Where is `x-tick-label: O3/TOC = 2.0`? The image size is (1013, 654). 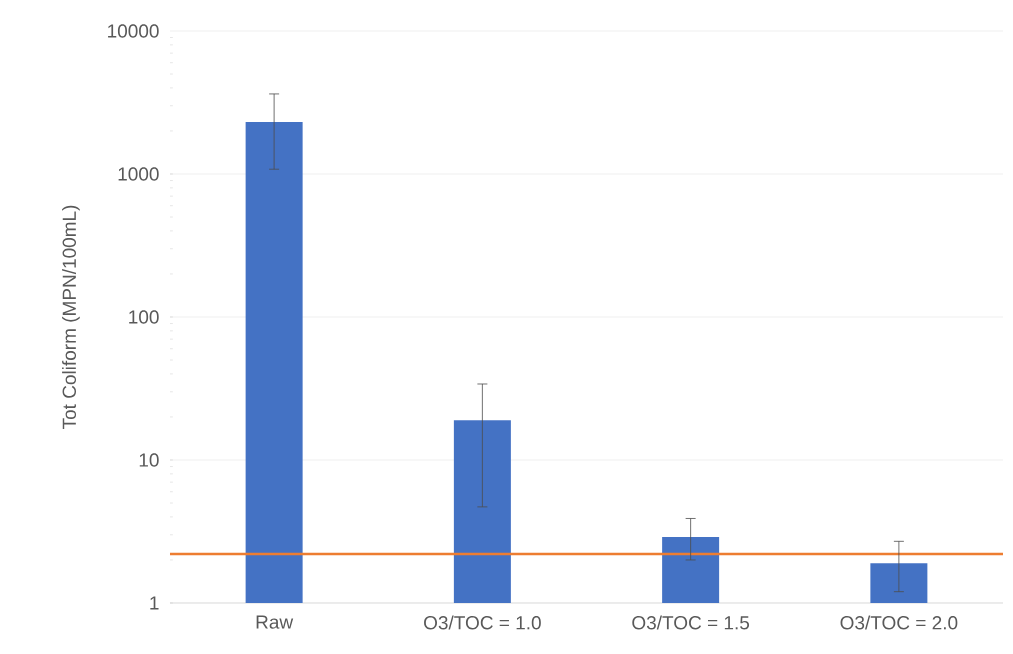
x-tick-label: O3/TOC = 2.0 is located at coordinates (899, 622).